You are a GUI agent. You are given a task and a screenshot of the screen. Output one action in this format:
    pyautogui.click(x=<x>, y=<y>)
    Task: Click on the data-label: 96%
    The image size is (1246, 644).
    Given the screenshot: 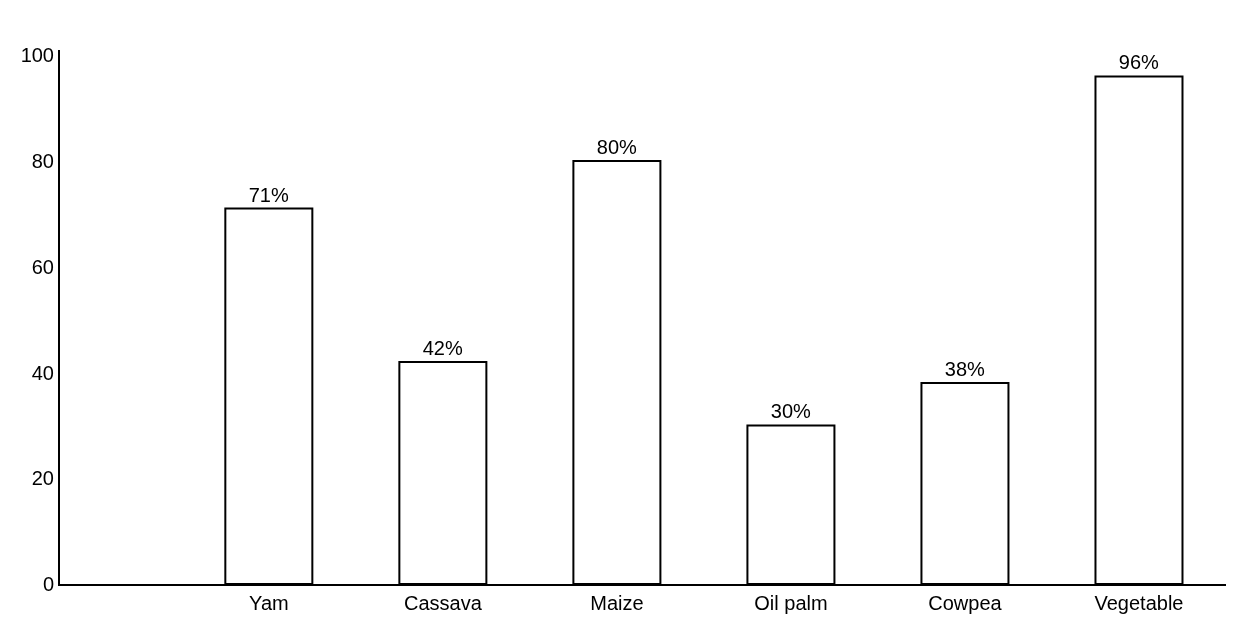 What is the action you would take?
    pyautogui.click(x=1139, y=62)
    